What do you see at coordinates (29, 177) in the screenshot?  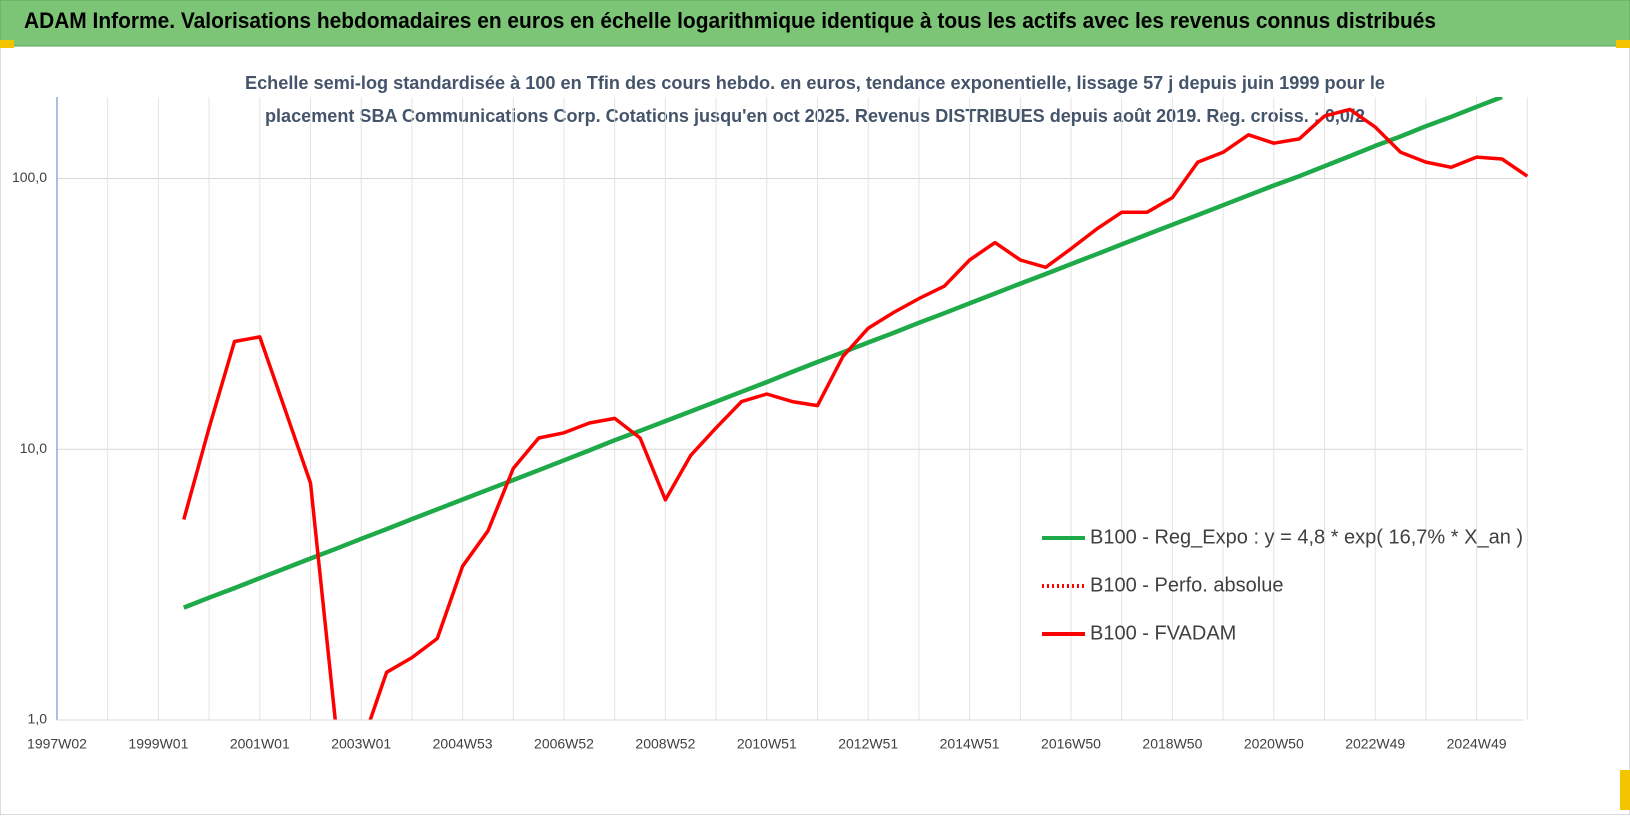 I see `y-tick-label: 100,0` at bounding box center [29, 177].